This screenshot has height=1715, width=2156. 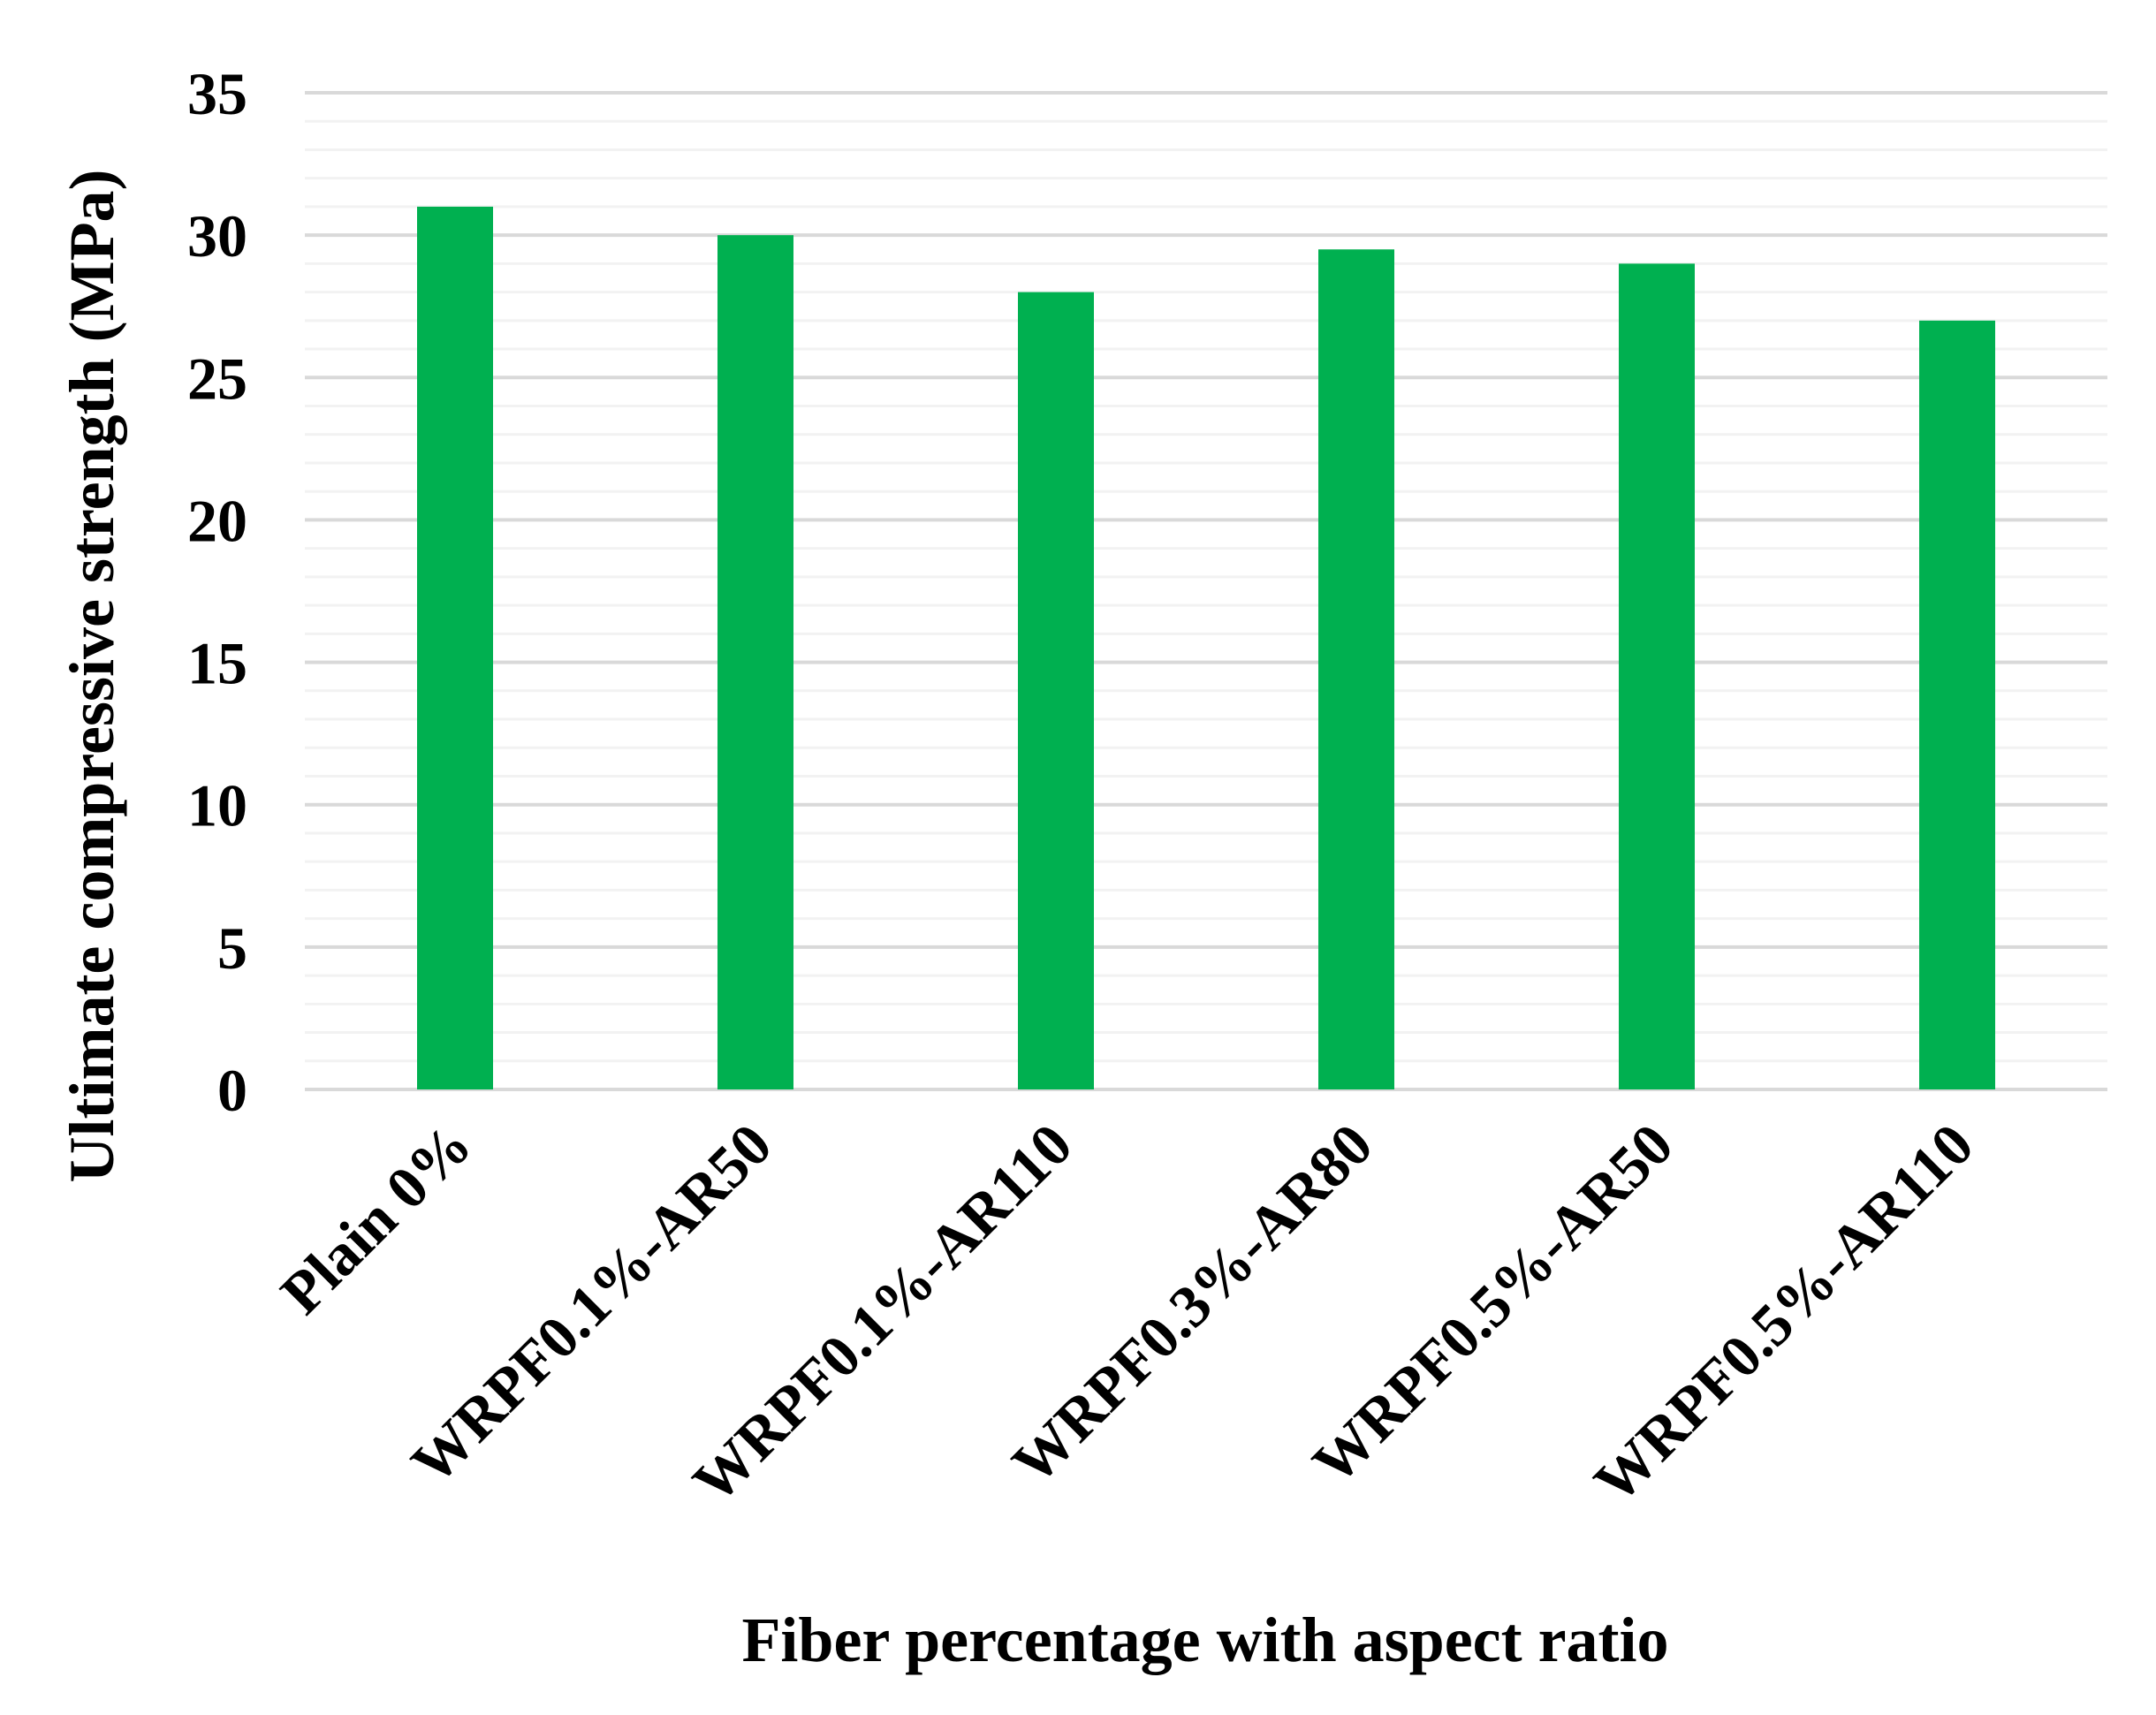 What do you see at coordinates (376, 1219) in the screenshot?
I see `x-tick-label: Plain 0%` at bounding box center [376, 1219].